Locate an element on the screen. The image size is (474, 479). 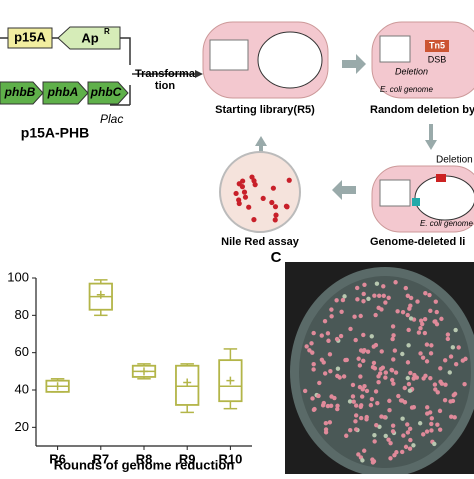
tn5-box is located at coordinates (437, 46).